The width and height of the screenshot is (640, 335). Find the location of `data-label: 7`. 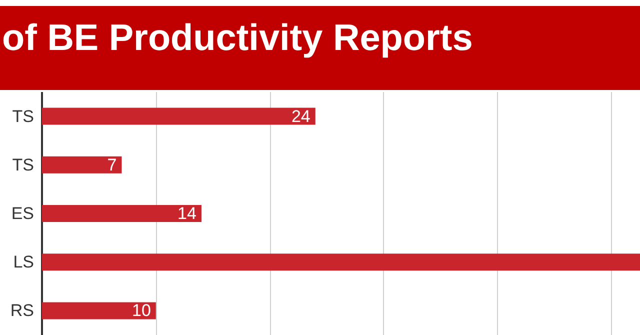

data-label: 7 is located at coordinates (112, 164).